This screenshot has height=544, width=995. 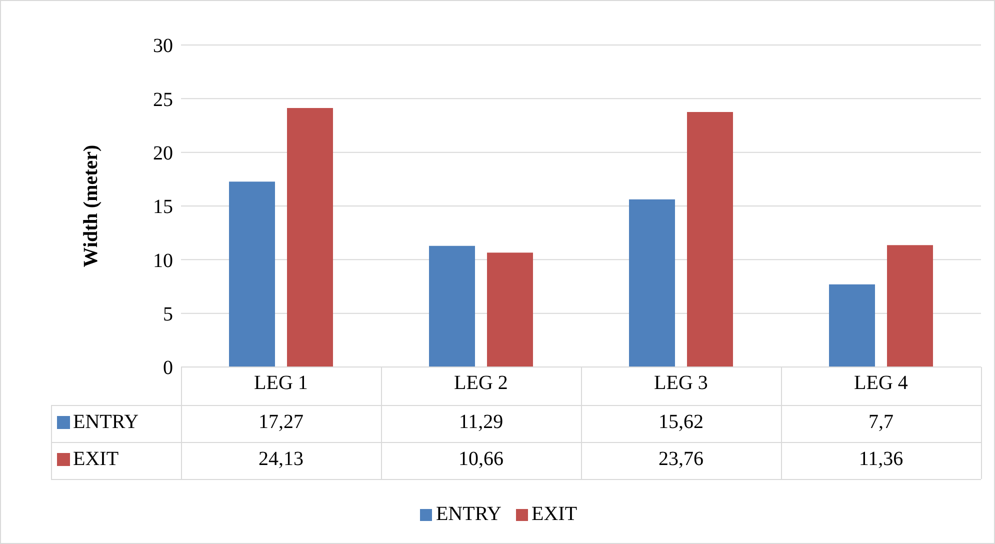 I want to click on y-axis-title: Width (meter), so click(x=91, y=206).